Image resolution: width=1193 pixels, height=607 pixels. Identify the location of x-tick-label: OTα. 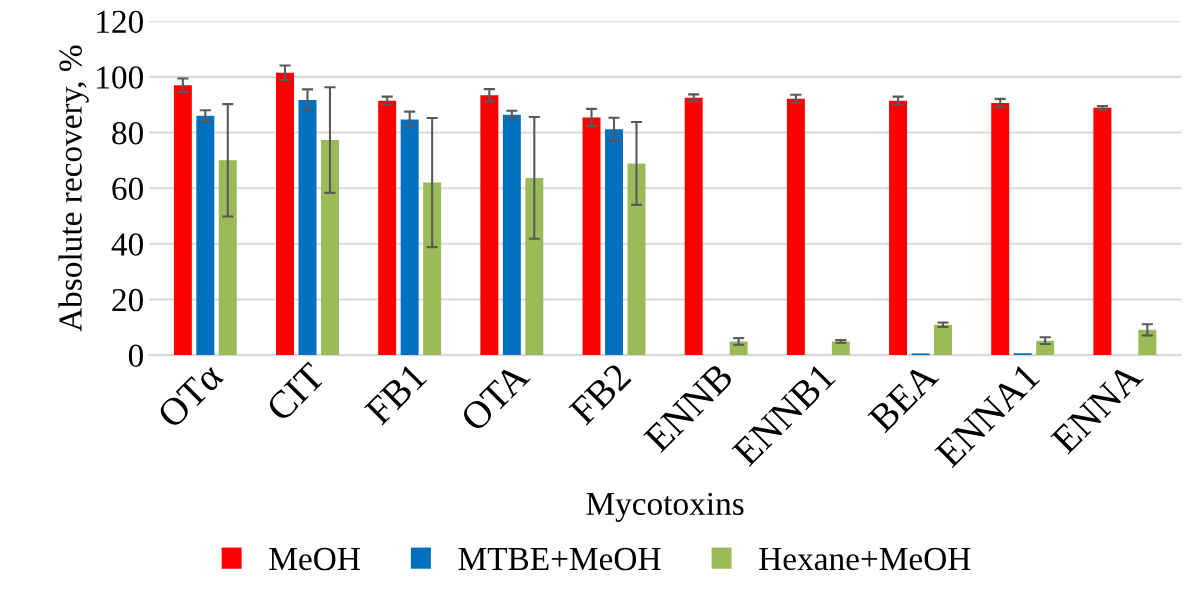
(190, 395).